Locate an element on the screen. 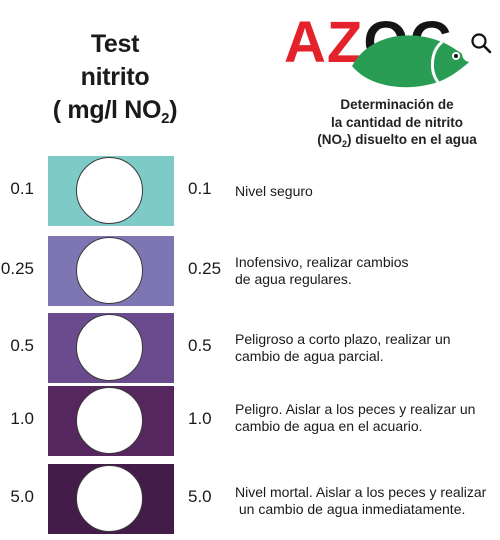  description-line-2: de agua regulares. is located at coordinates (293, 279).